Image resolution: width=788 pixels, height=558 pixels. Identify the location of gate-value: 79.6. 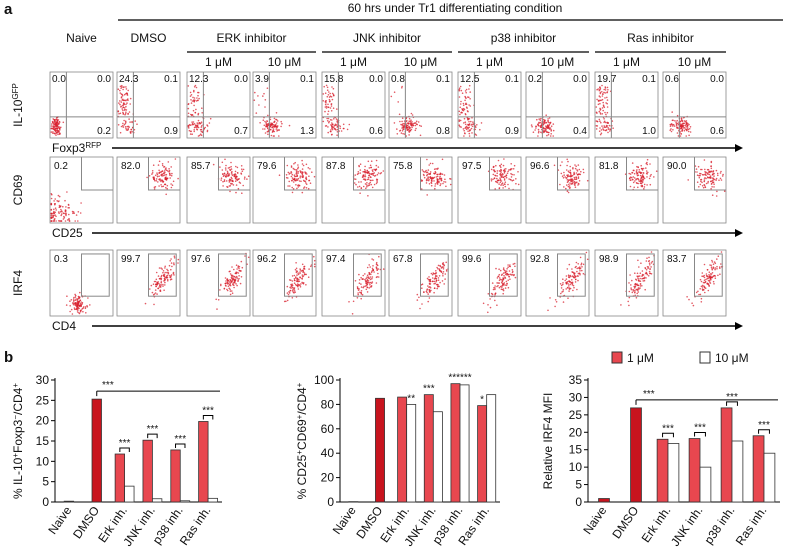
(267, 166).